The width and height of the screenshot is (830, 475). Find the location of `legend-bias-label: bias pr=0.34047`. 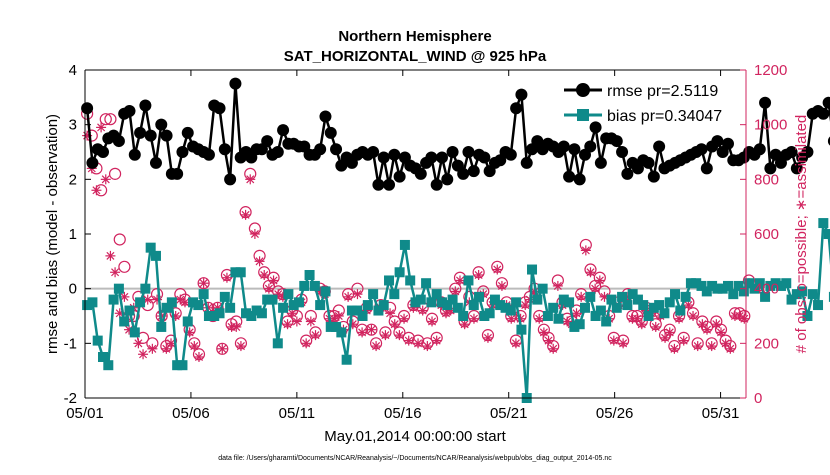

legend-bias-label: bias pr=0.34047 is located at coordinates (664, 116).